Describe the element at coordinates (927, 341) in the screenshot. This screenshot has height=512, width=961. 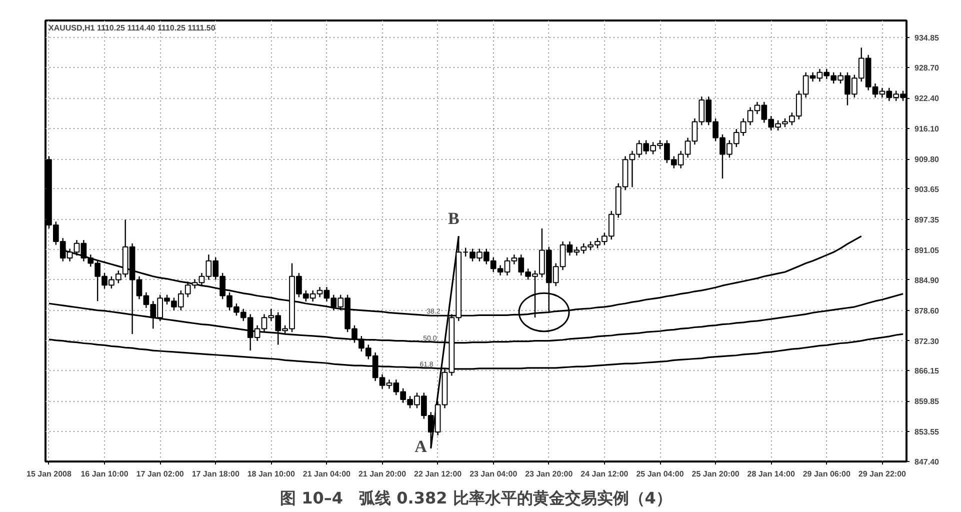
I see `y-tick-label: 872.30` at that location.